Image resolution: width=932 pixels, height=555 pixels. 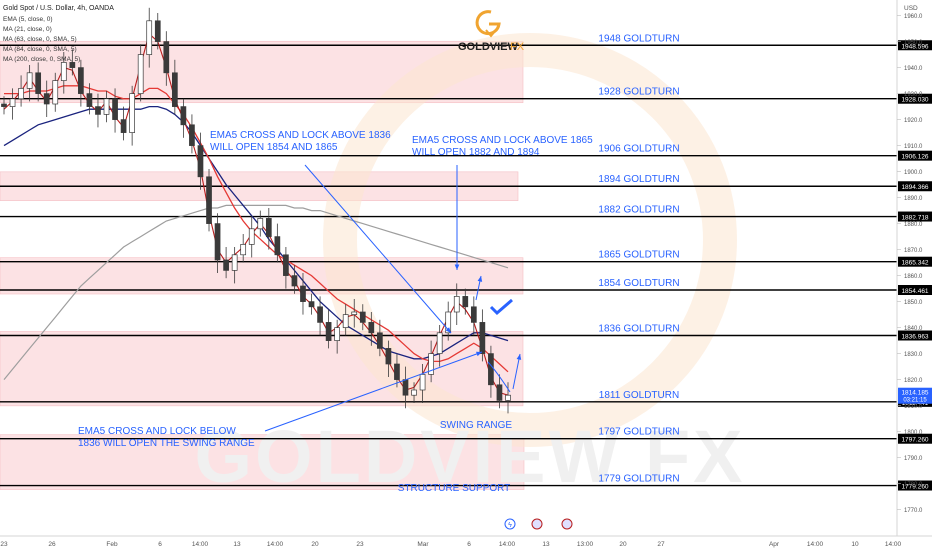 I want to click on x-tick-label: 23, so click(x=360, y=544).